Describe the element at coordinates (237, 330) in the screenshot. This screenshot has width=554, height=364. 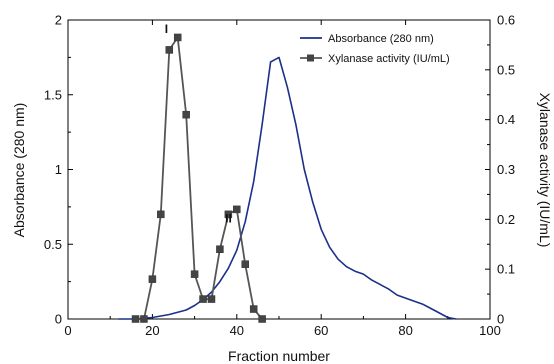
I see `x-tick-label: 40` at that location.